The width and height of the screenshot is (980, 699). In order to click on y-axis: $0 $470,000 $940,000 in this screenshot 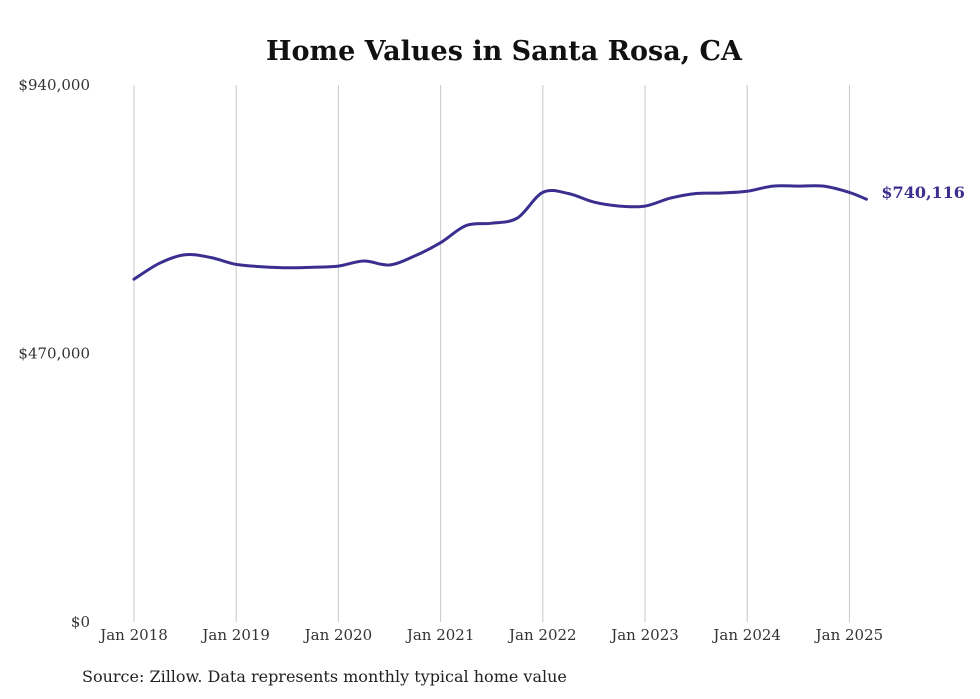, I will do `click(54, 353)`.